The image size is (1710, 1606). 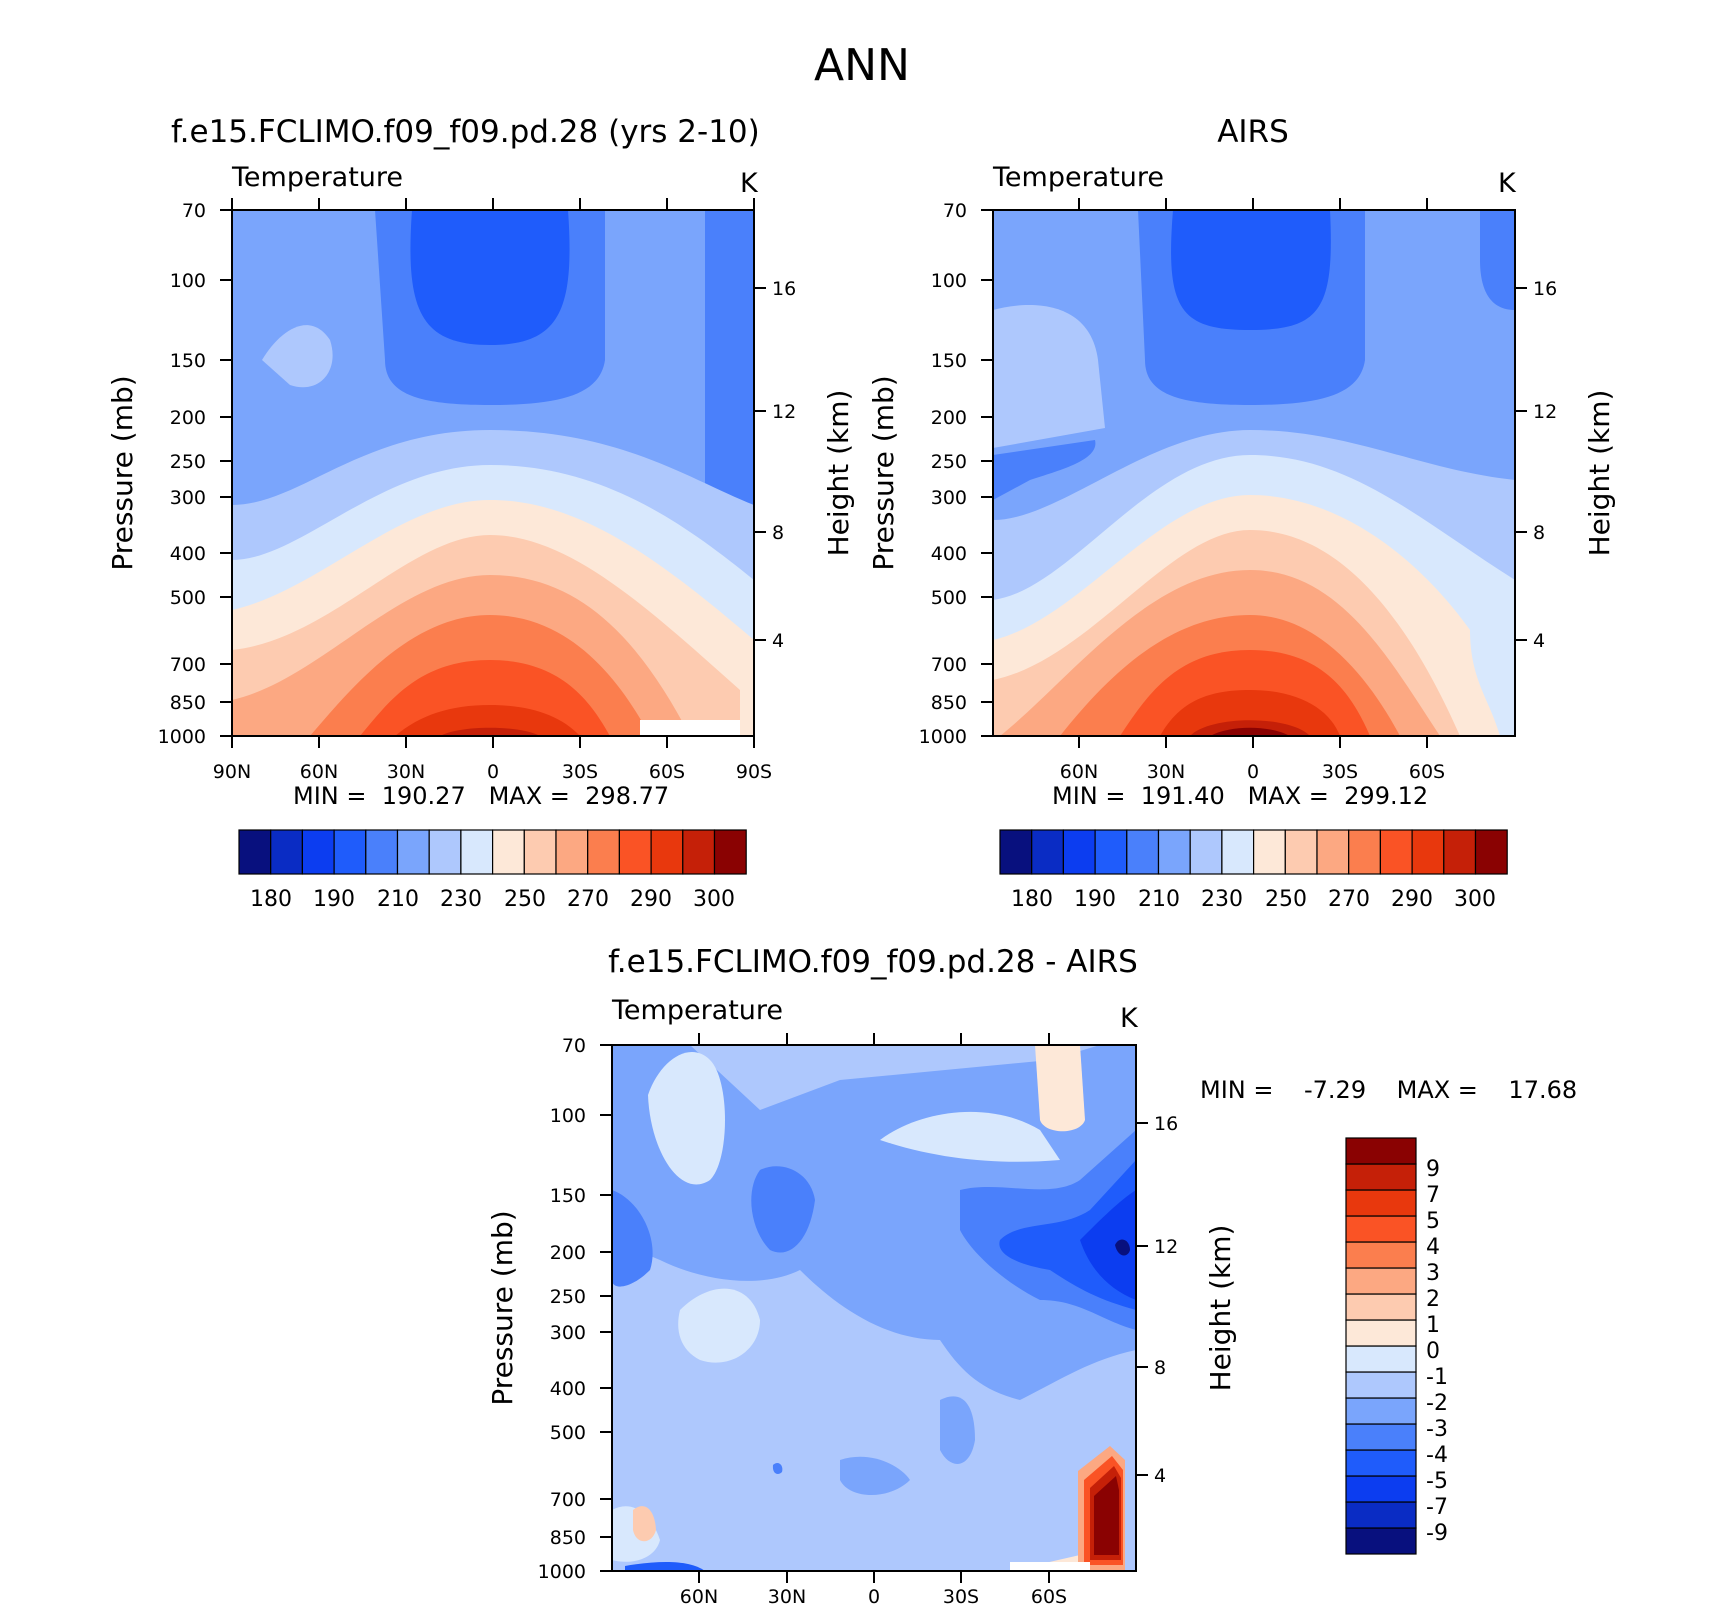 What do you see at coordinates (1545, 289) in the screenshot?
I see `y-right-tick-label: 16` at bounding box center [1545, 289].